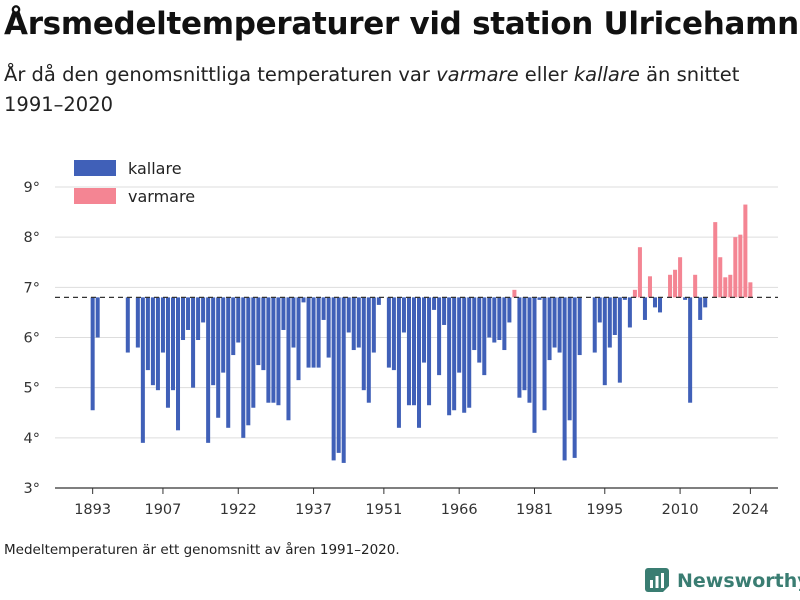 The width and height of the screenshot is (800, 600). Describe the element at coordinates (738, 581) in the screenshot. I see `brand-name: Newsworthy` at that location.